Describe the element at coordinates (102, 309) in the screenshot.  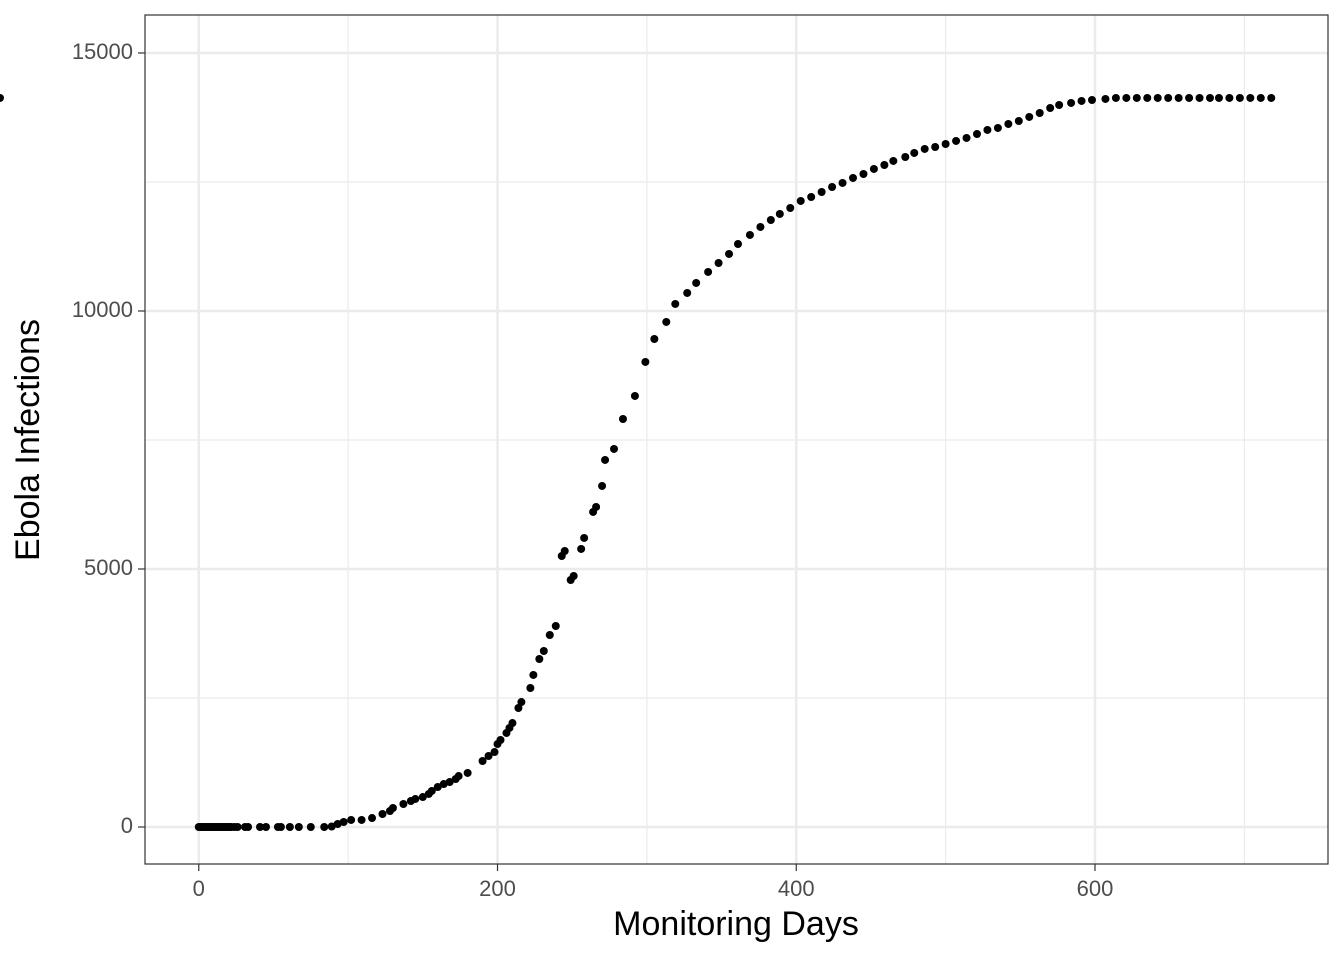
I see `y-tick-label: 10000` at that location.